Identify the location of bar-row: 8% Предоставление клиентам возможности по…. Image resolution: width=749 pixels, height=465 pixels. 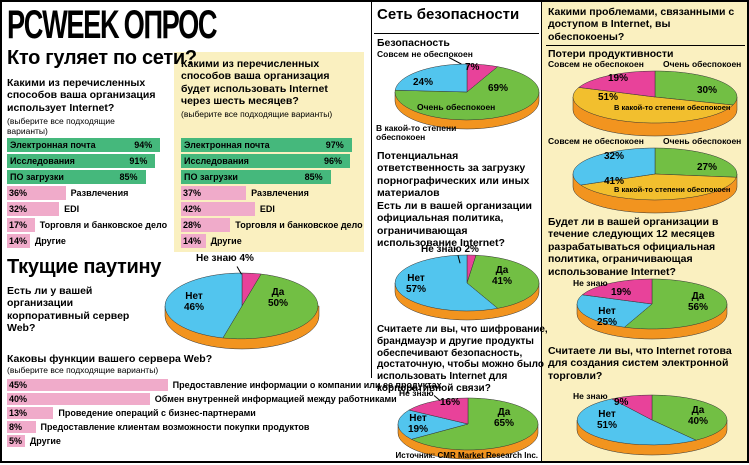
(185, 427).